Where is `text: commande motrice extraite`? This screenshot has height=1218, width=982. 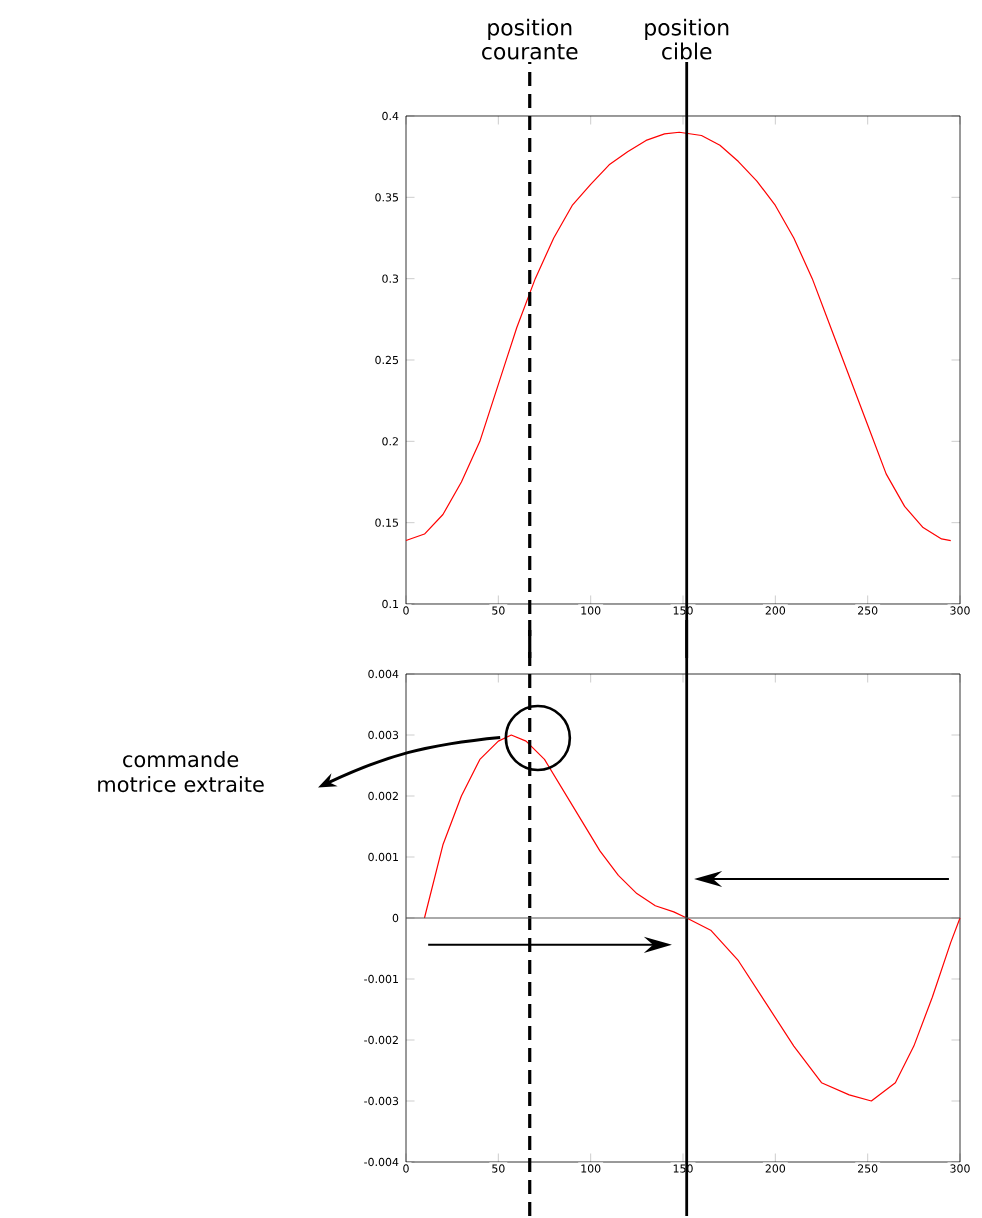 text: commande motrice extraite is located at coordinates (181, 772).